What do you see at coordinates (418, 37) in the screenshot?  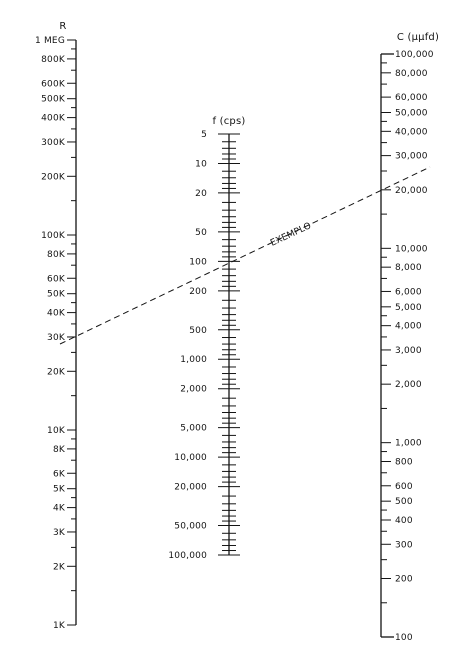 I see `c-scale-title: C (μμfd)` at bounding box center [418, 37].